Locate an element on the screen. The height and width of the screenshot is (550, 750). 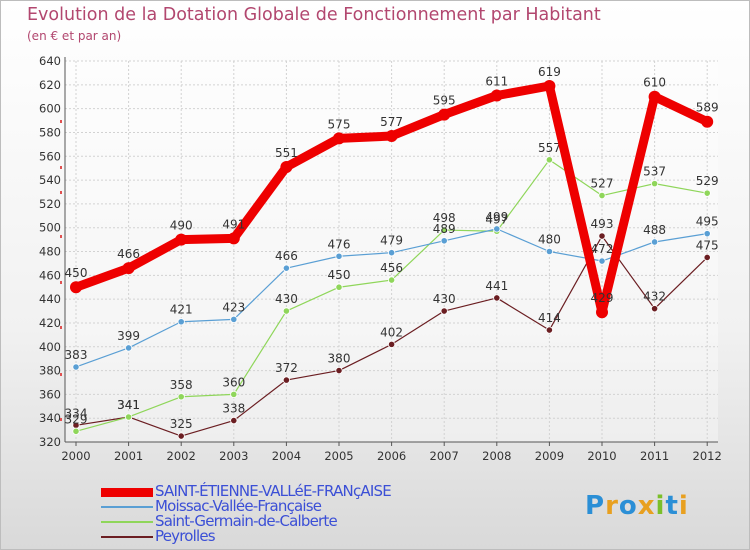
x-tick-label: 2002 is located at coordinates (181, 456).